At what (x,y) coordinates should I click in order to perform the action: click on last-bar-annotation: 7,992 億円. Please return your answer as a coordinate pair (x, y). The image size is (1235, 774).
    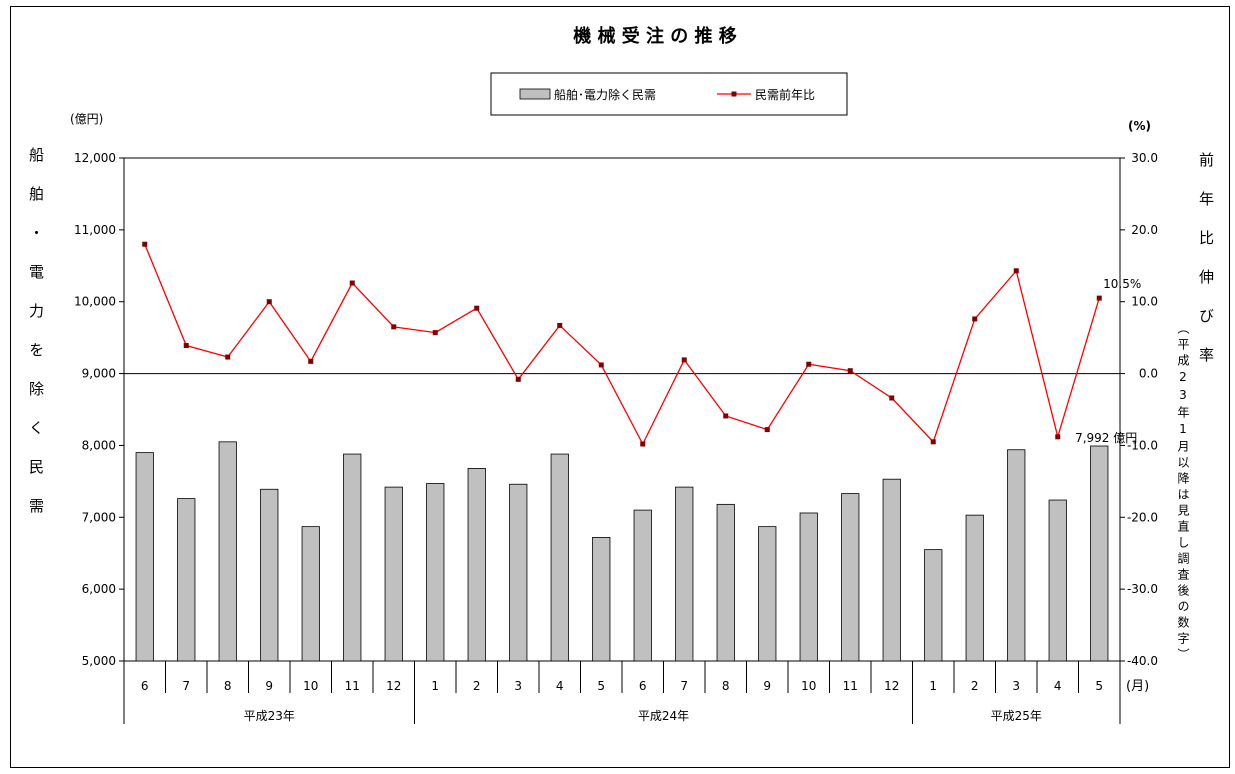
    Looking at the image, I should click on (1106, 438).